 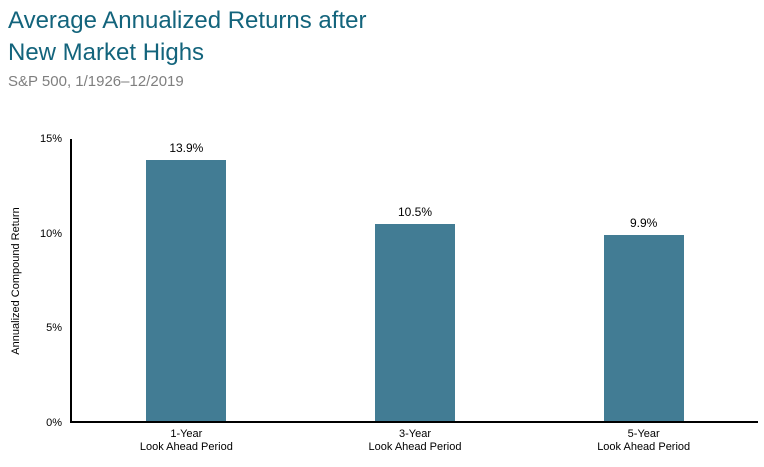 What do you see at coordinates (643, 434) in the screenshot?
I see `x-axis-label-period: 5-Year` at bounding box center [643, 434].